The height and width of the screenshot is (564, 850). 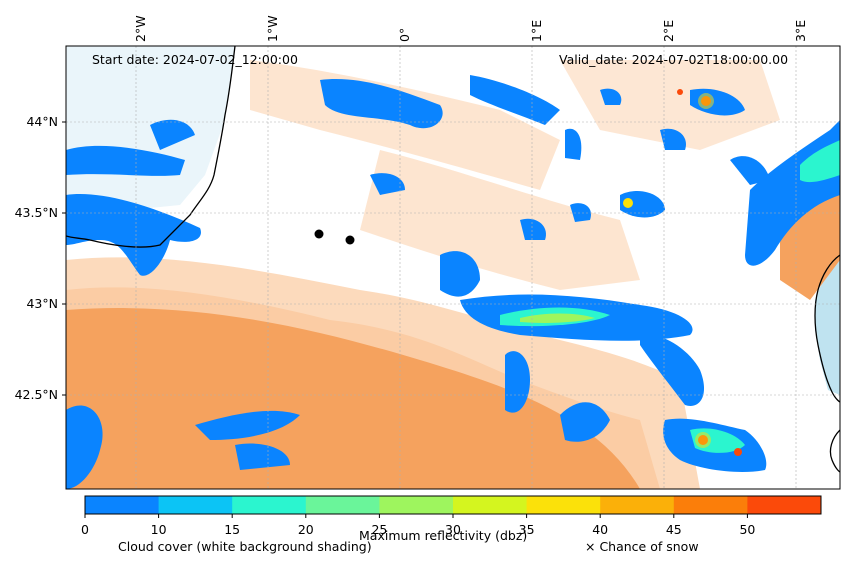 I want to click on colorbar-tick-label: 10, so click(x=158, y=529).